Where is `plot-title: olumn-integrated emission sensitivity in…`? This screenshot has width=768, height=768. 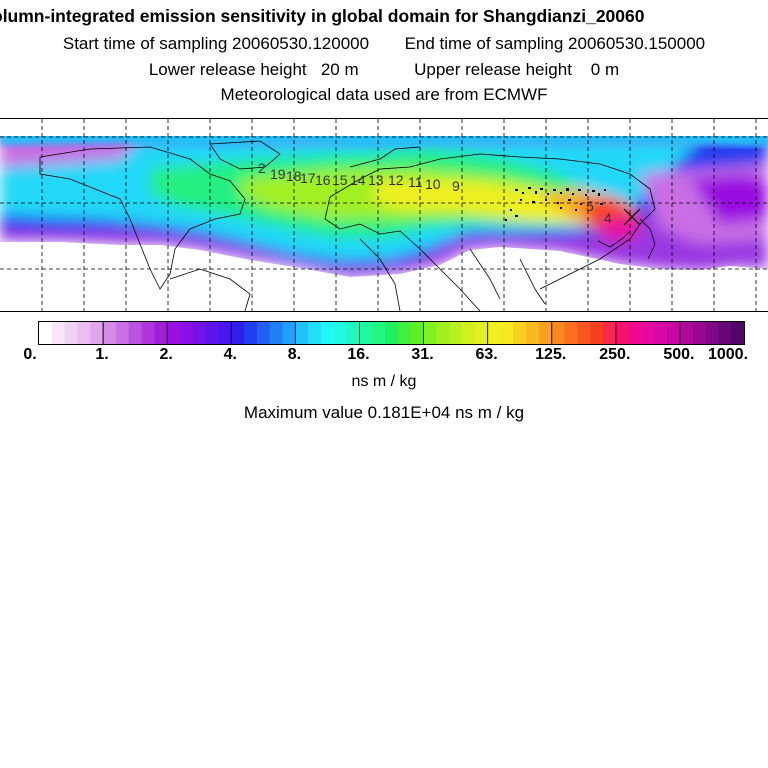 plot-title: olumn-integrated emission sensitivity in… is located at coordinates (322, 16).